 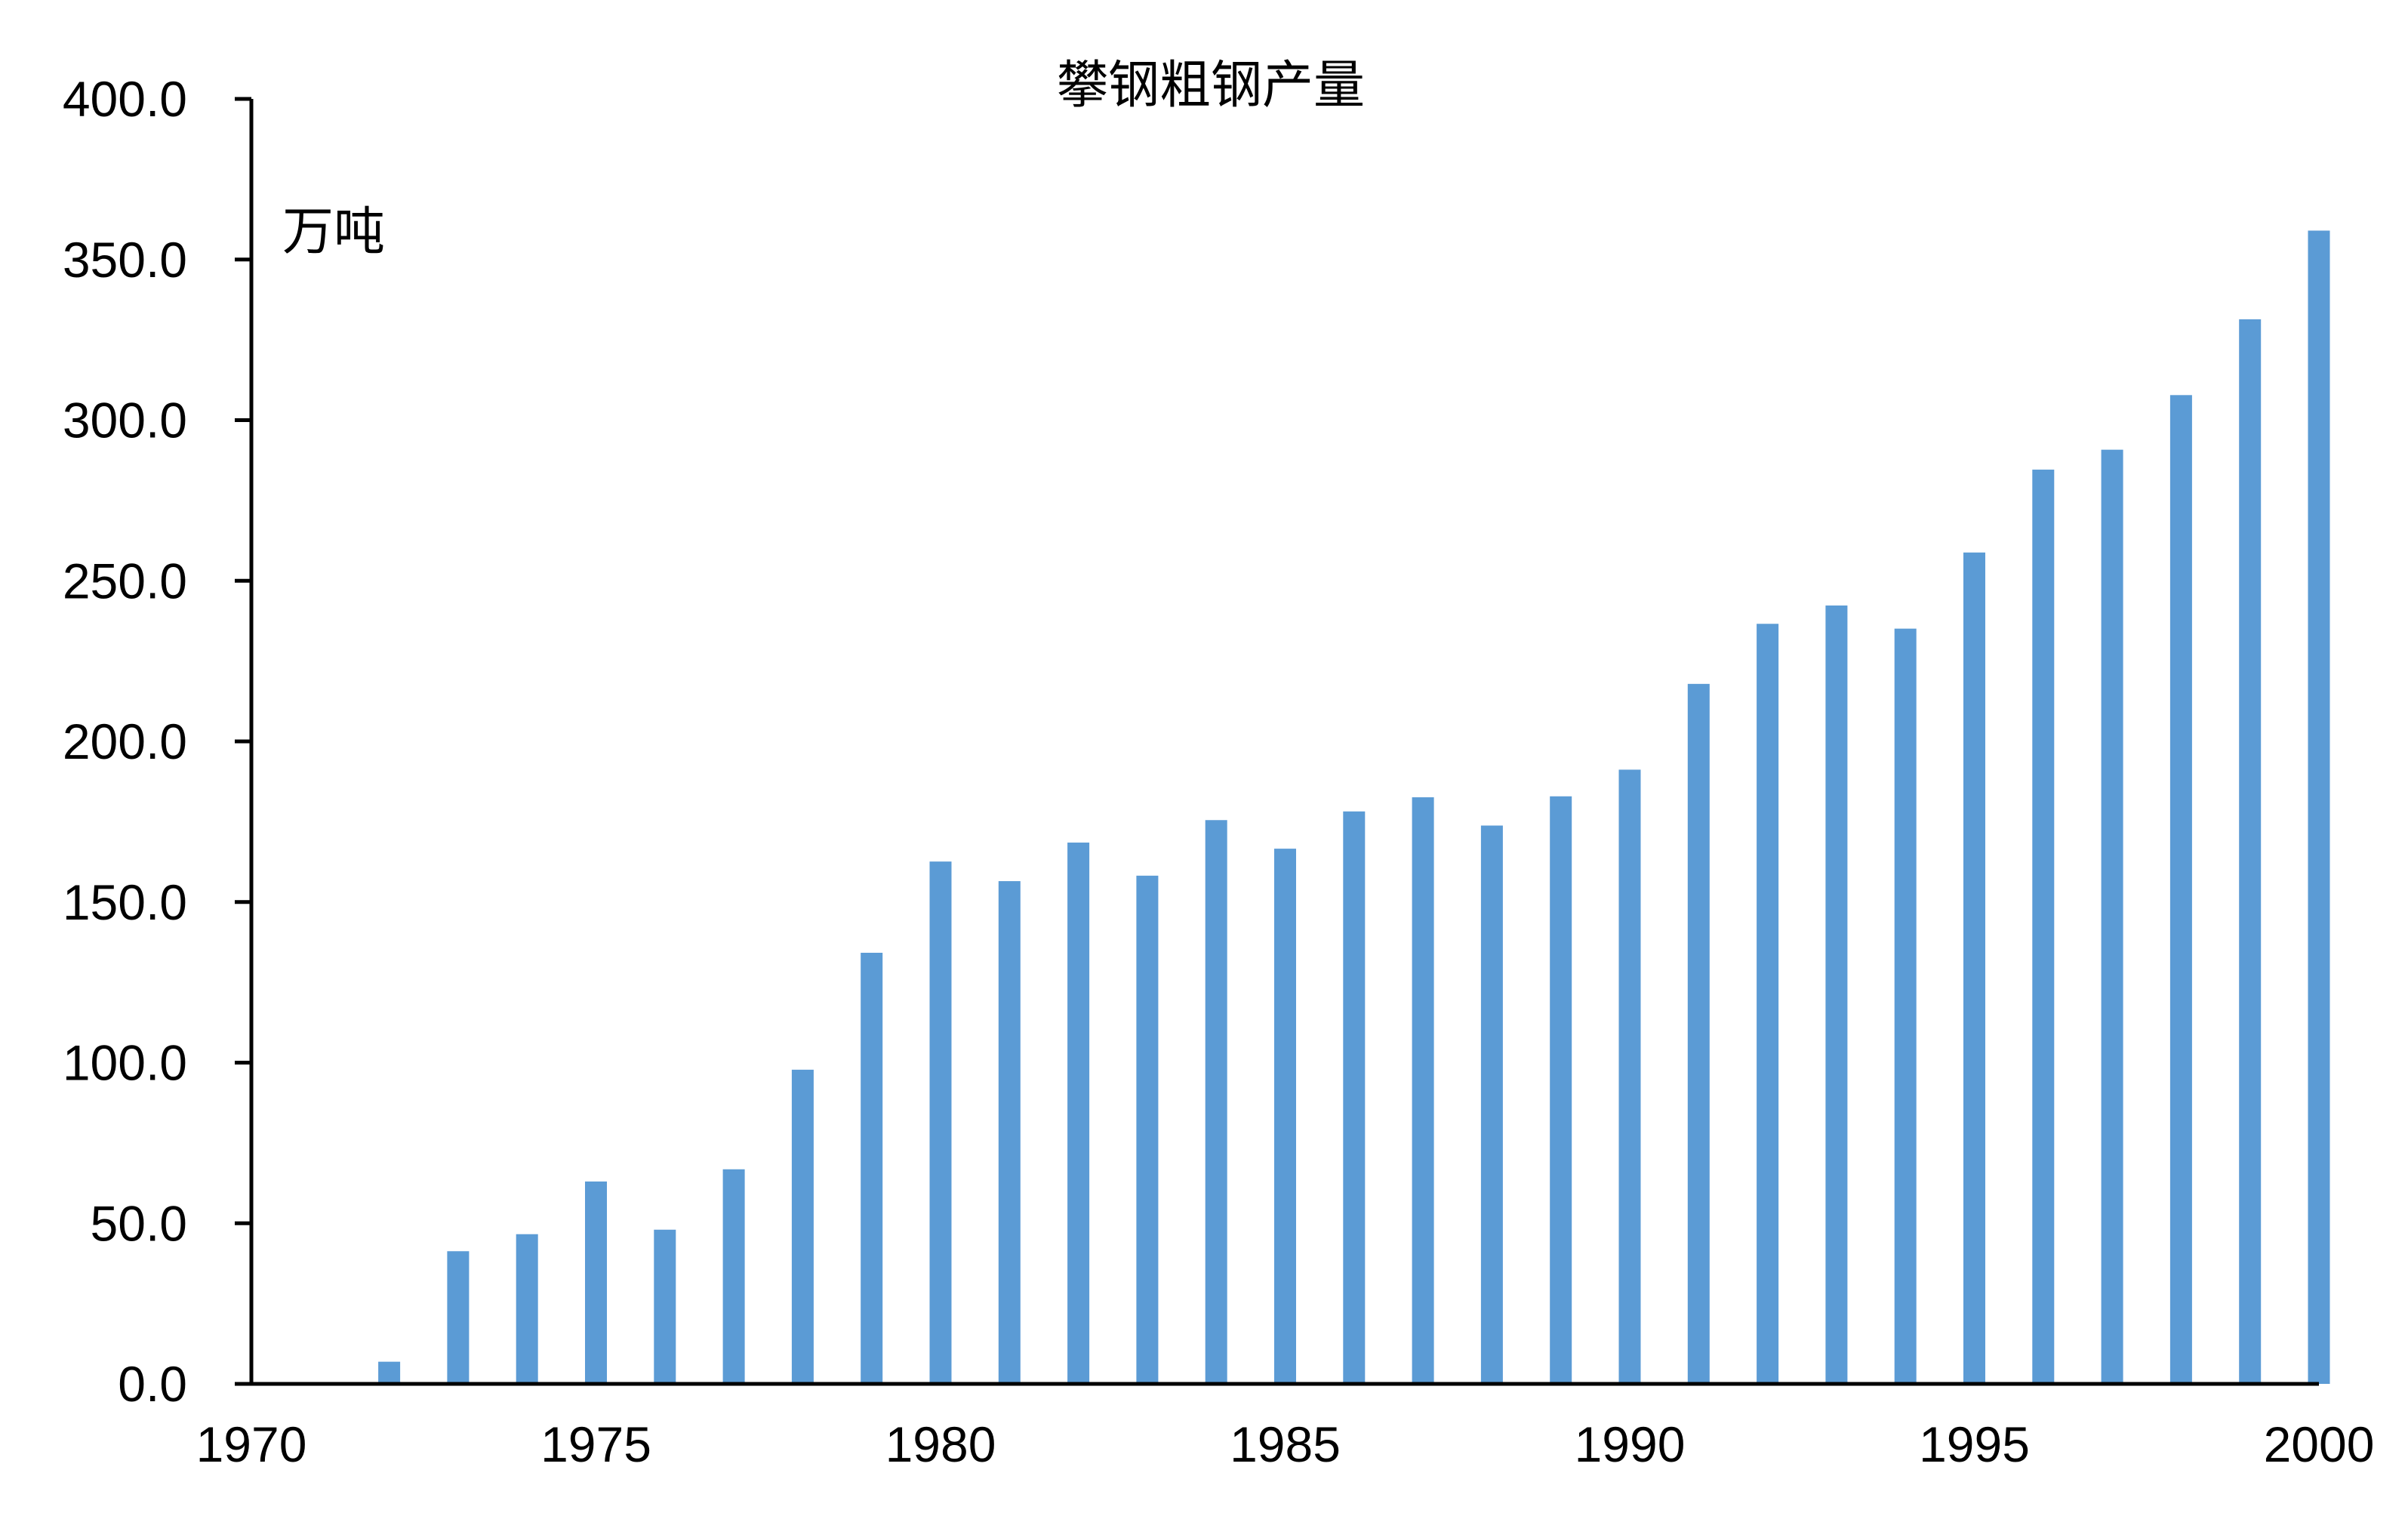 What do you see at coordinates (596, 1282) in the screenshot?
I see `bar-1975` at bounding box center [596, 1282].